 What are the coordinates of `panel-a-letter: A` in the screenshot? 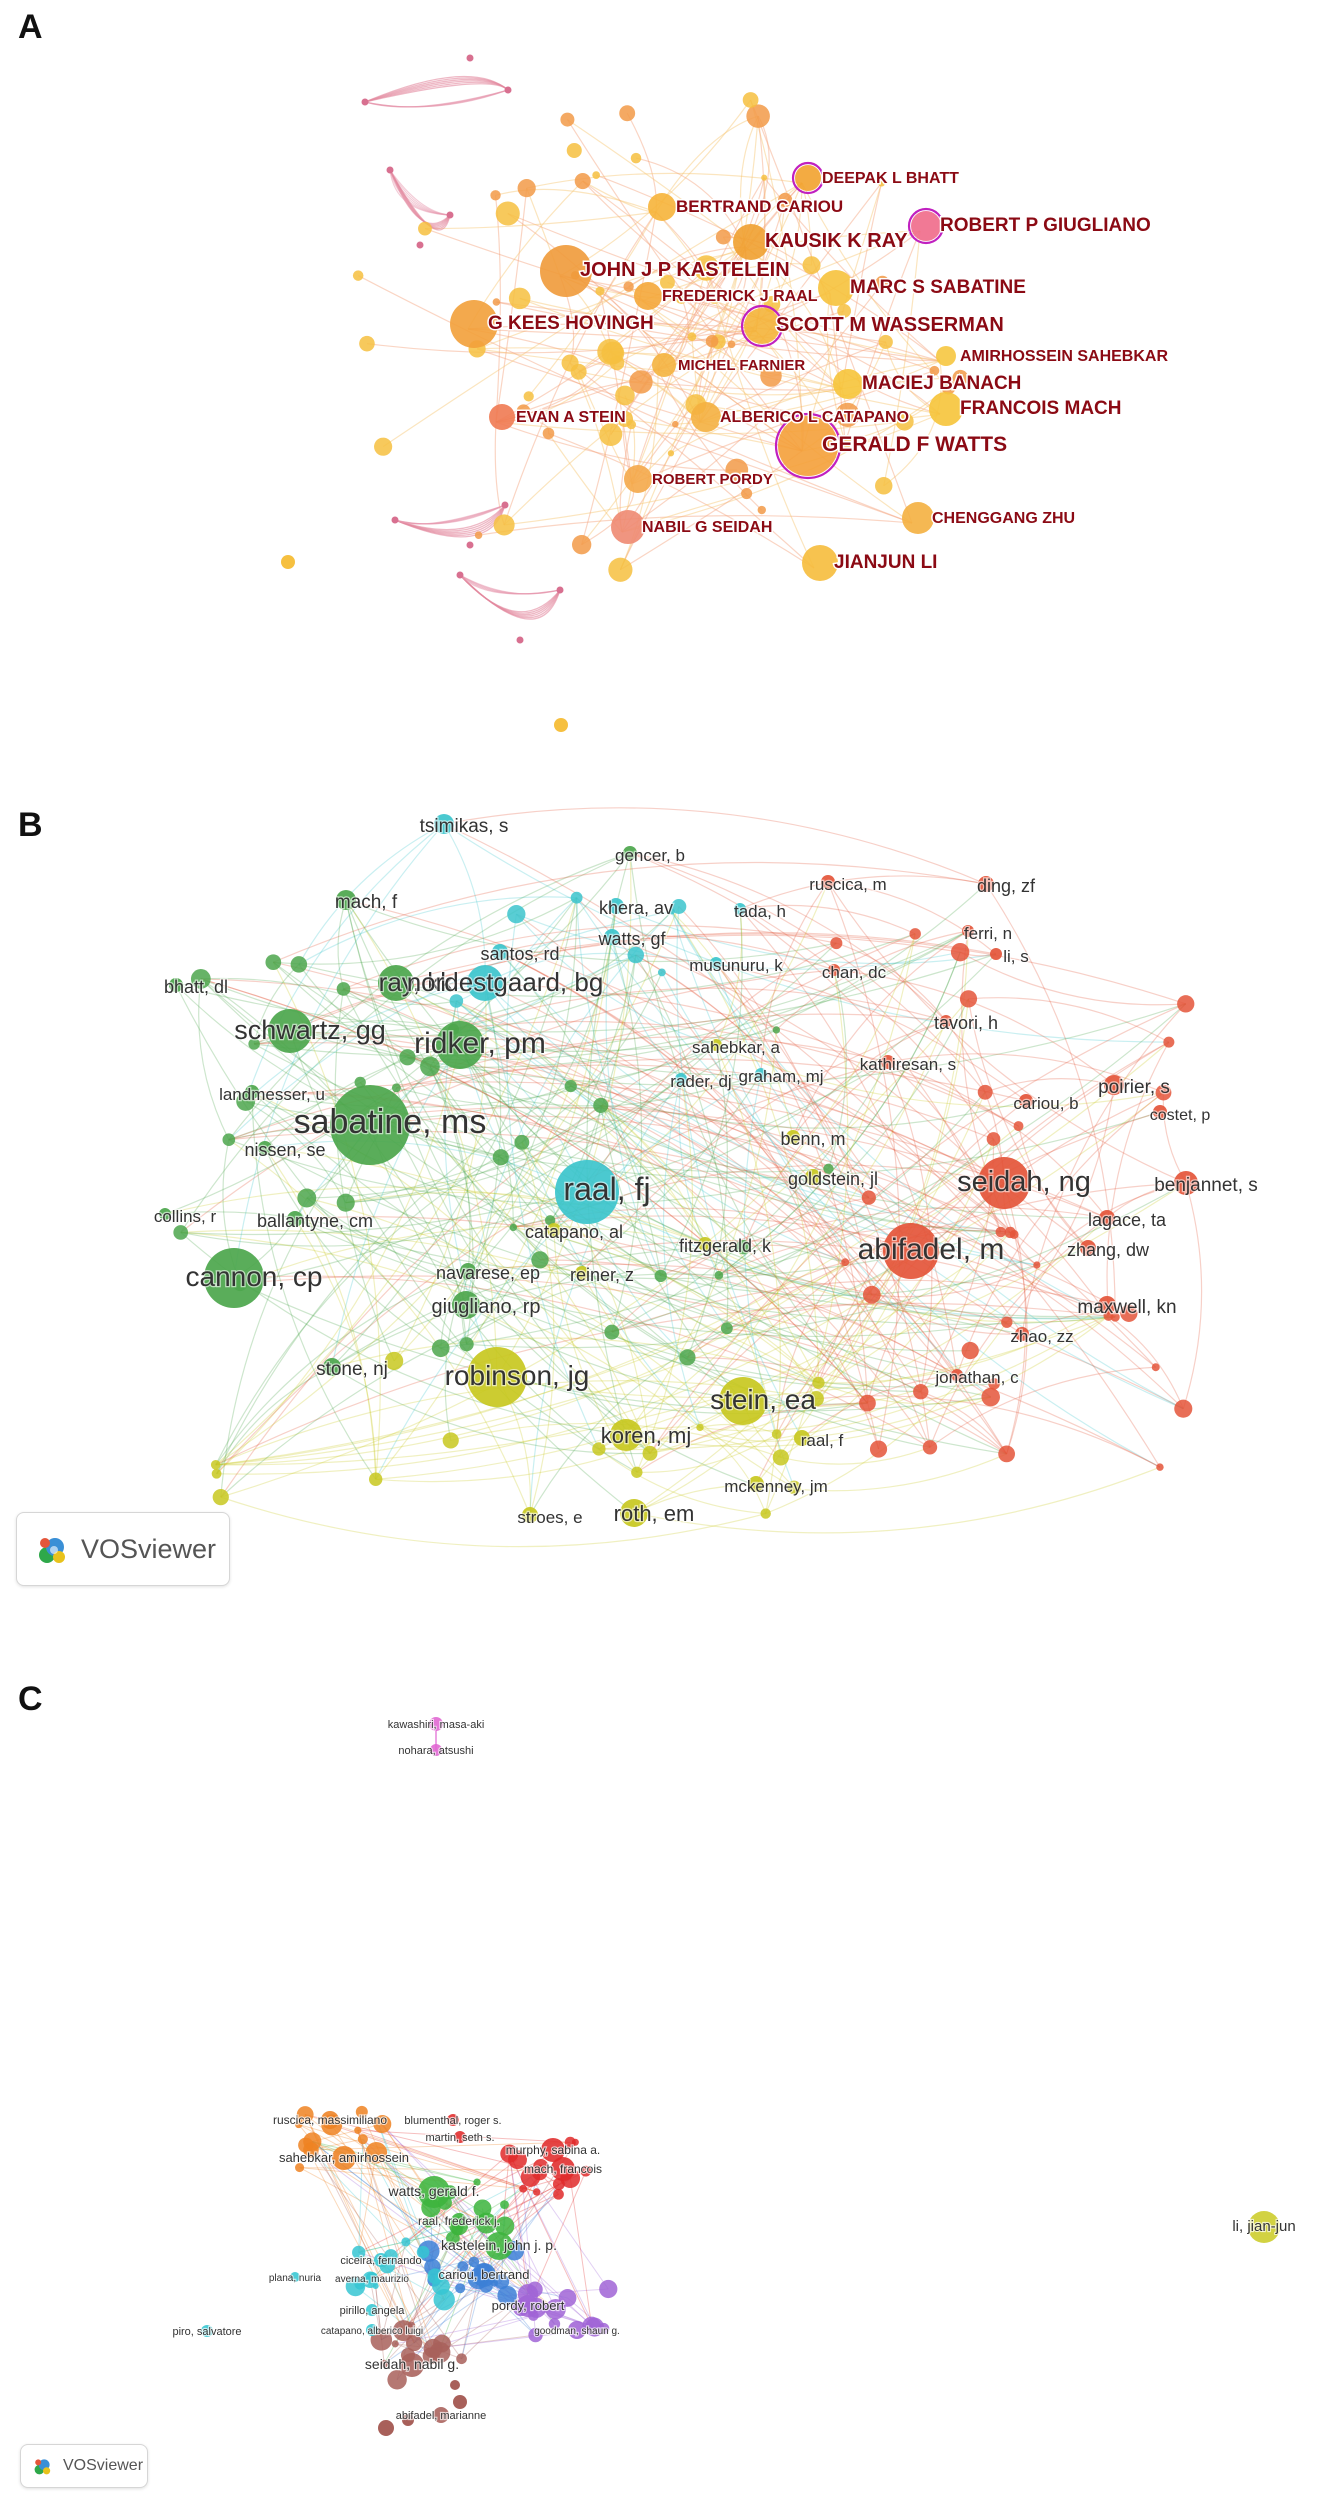 It's located at (30, 27).